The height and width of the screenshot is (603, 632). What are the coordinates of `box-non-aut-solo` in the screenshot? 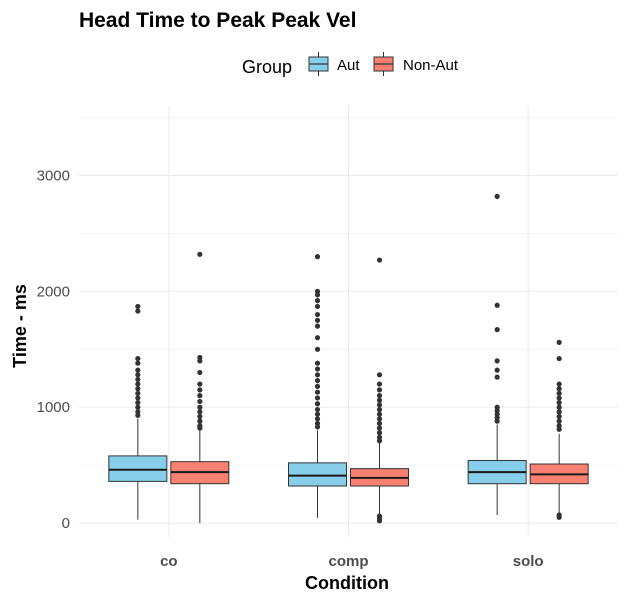 It's located at (559, 429).